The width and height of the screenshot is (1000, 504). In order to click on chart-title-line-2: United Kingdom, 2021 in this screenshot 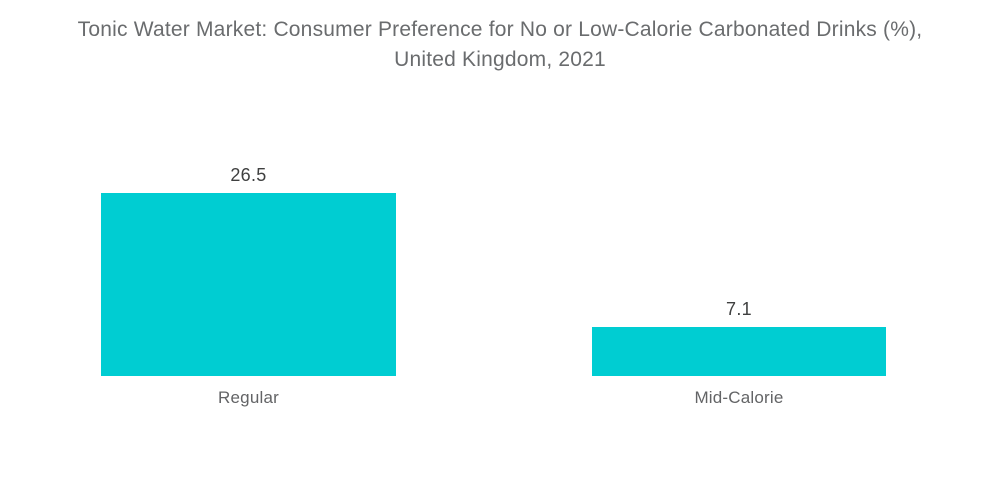, I will do `click(500, 59)`.